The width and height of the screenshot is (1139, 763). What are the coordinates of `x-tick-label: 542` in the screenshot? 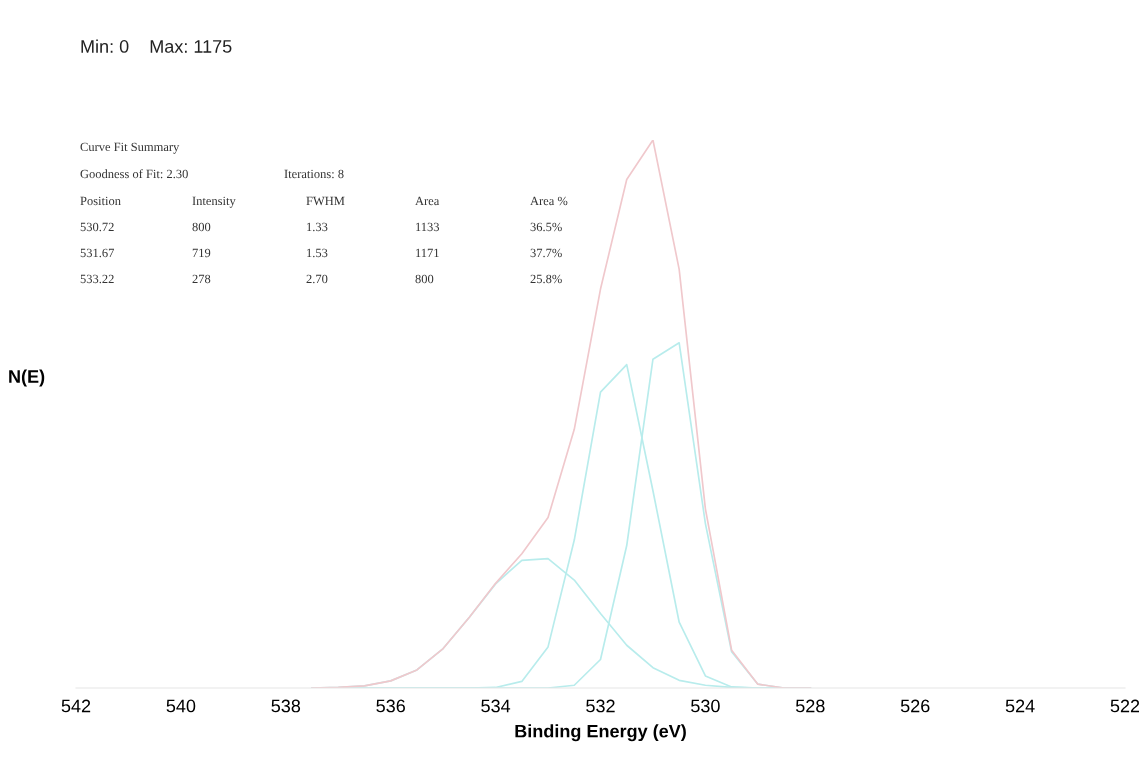 It's located at (76, 706).